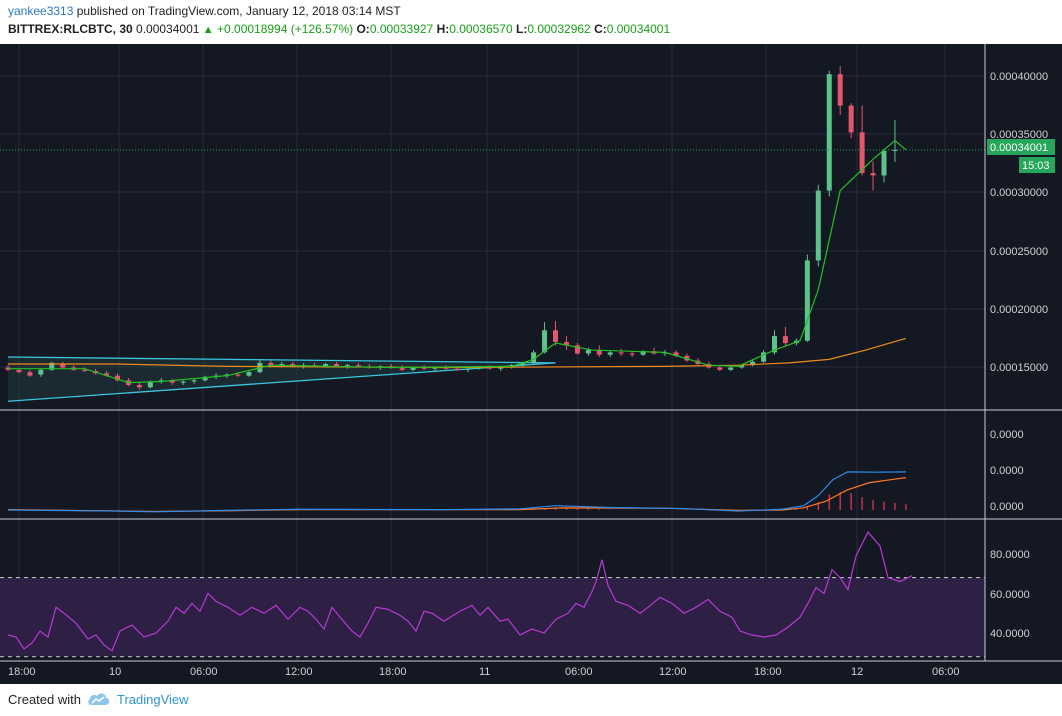 The width and height of the screenshot is (1062, 716). I want to click on low-label: L:, so click(521, 29).